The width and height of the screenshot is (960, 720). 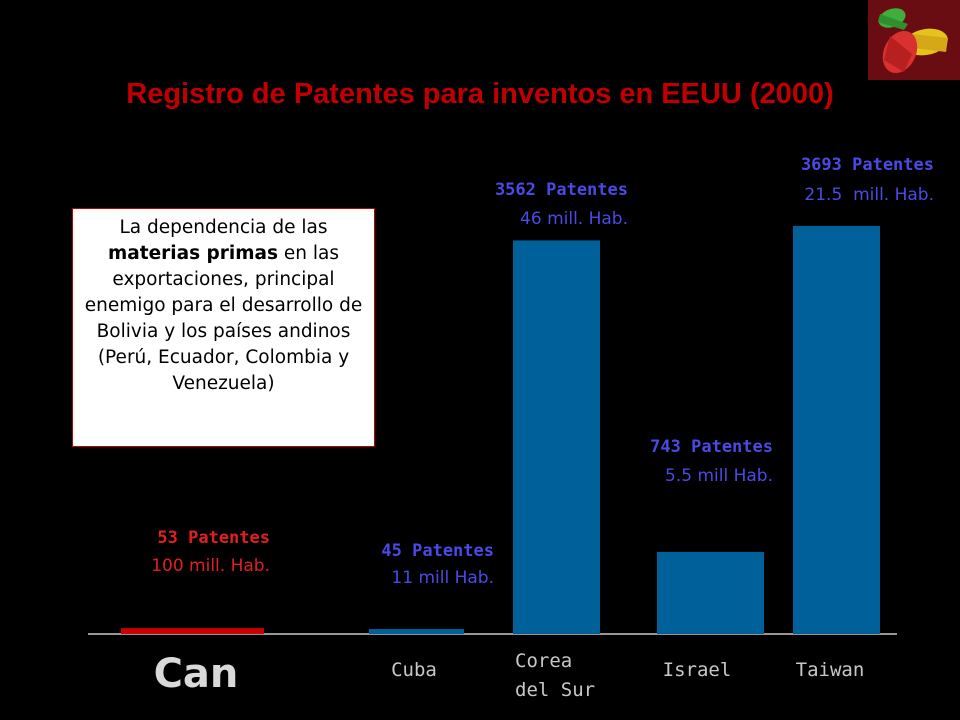 What do you see at coordinates (574, 219) in the screenshot?
I see `data-label-population: 46 mill. Hab.` at bounding box center [574, 219].